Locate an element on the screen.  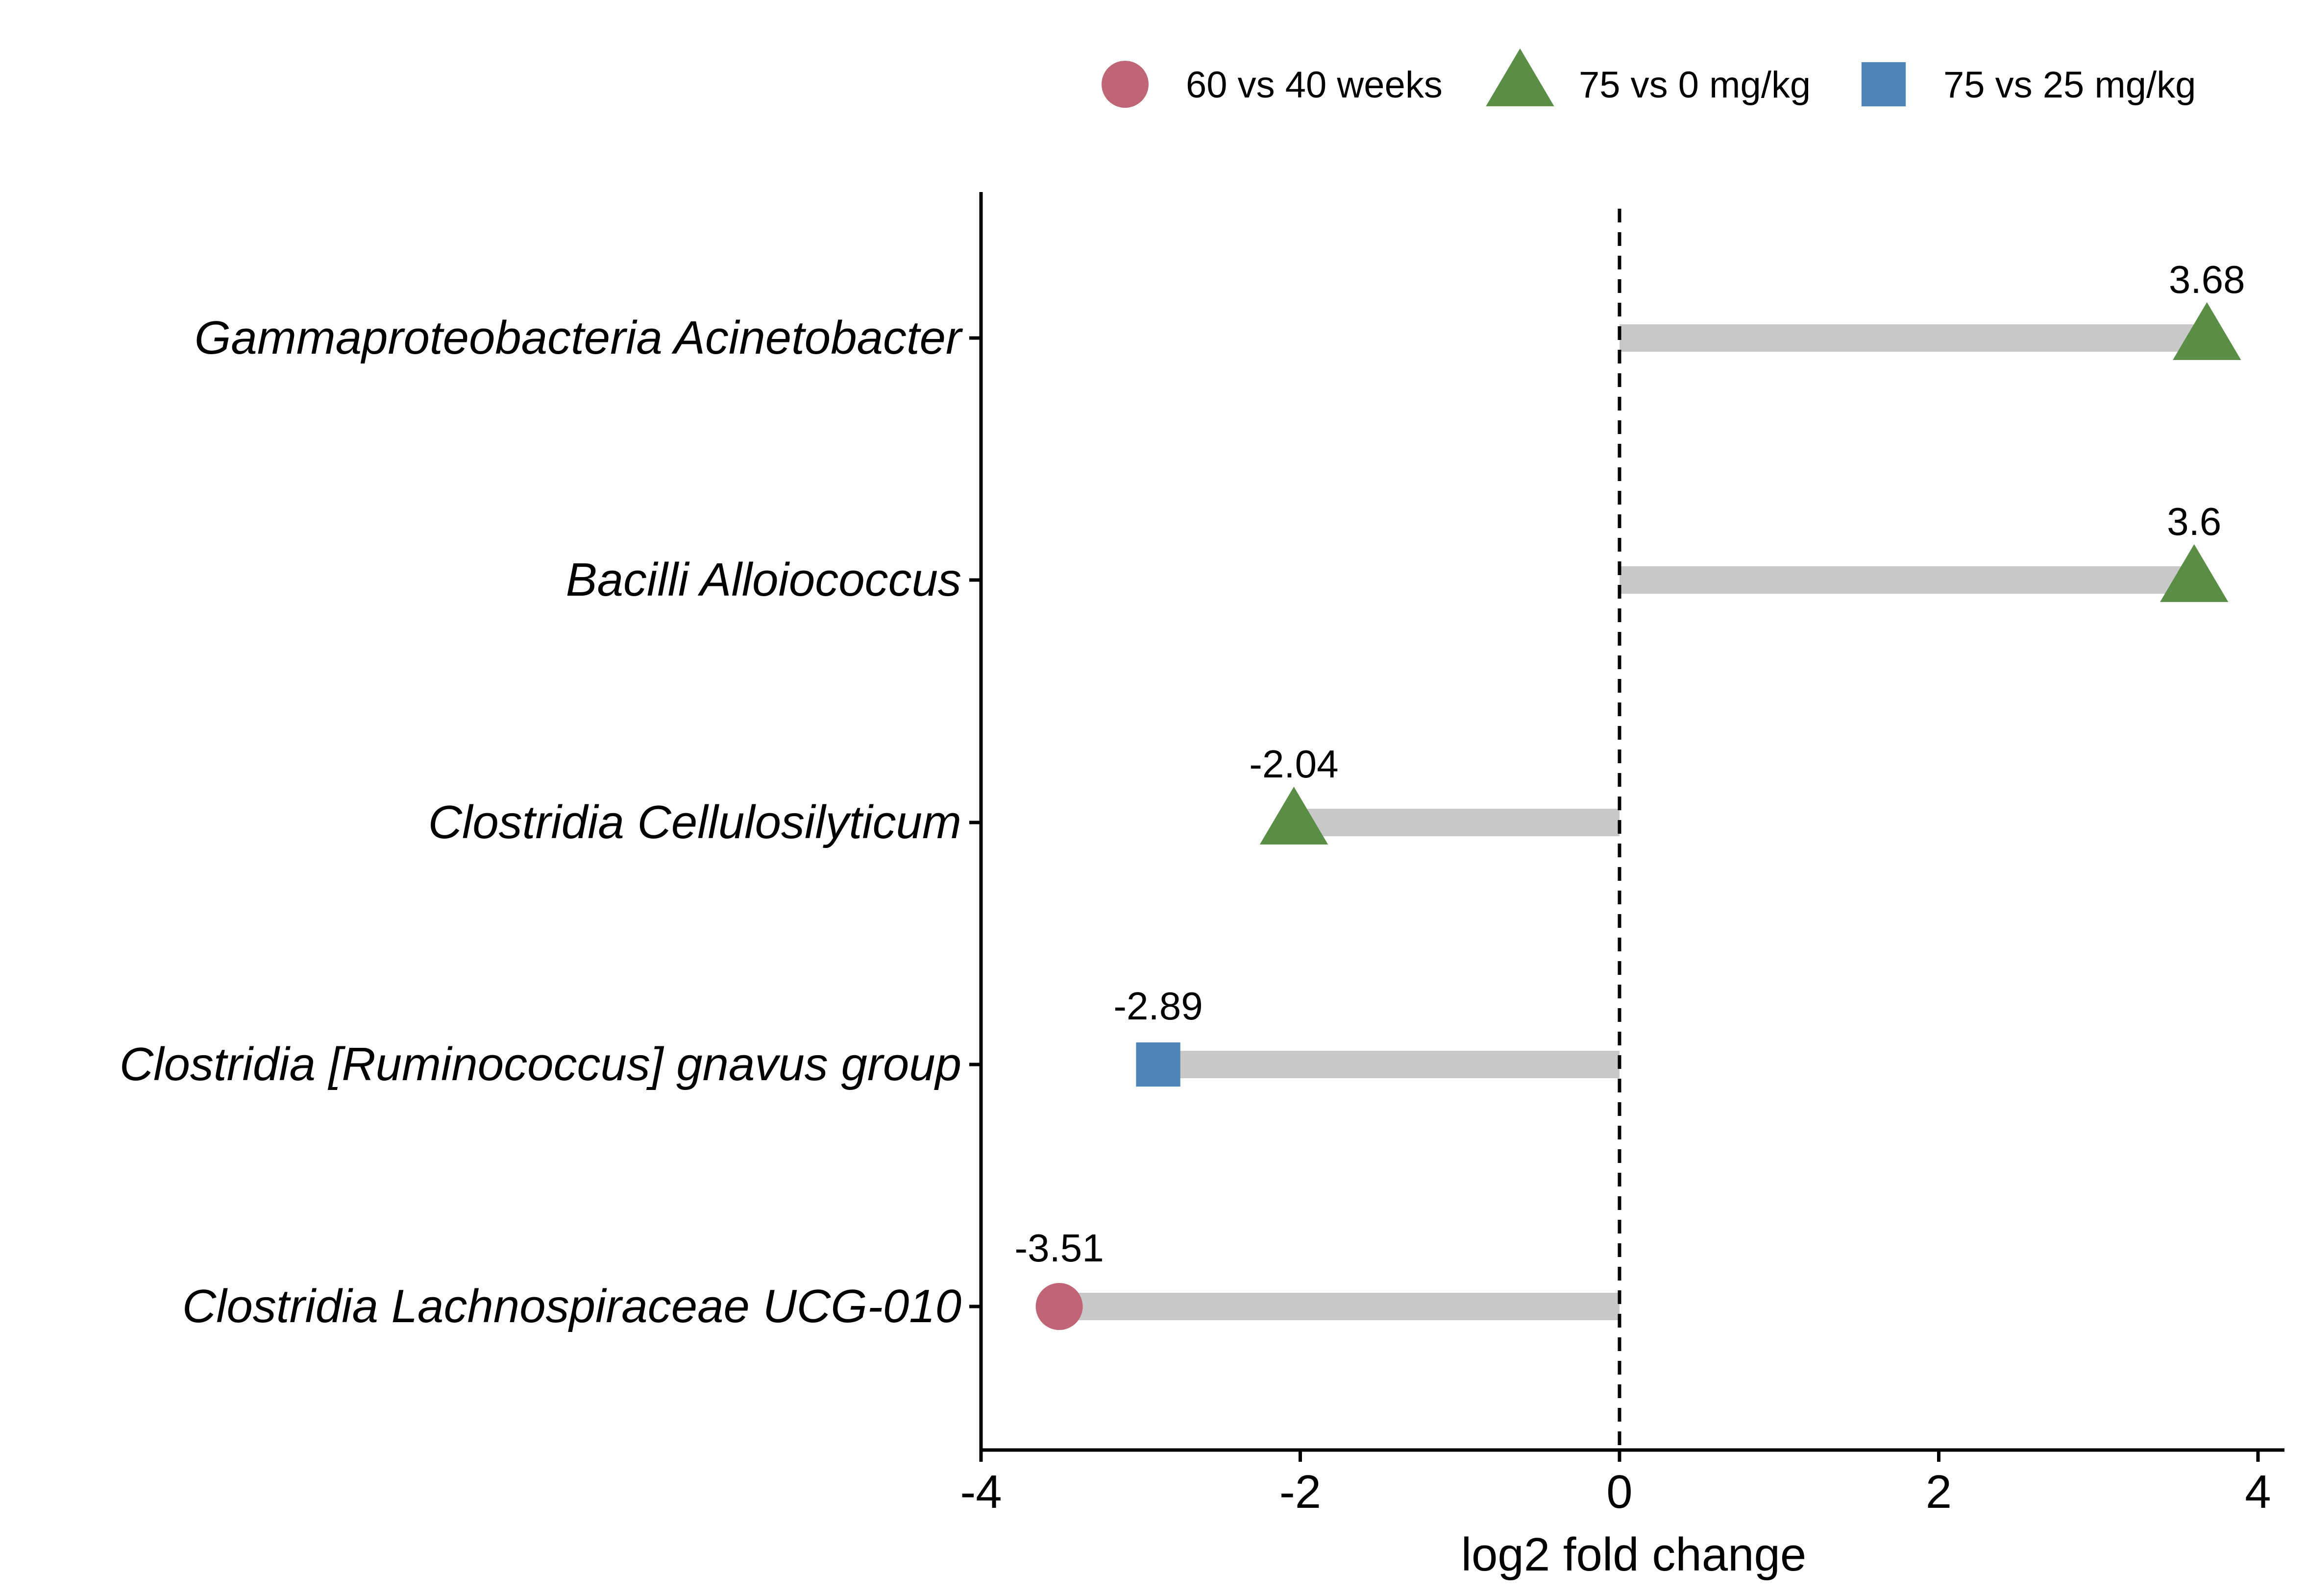
value-label: -3.51 is located at coordinates (1059, 1248).